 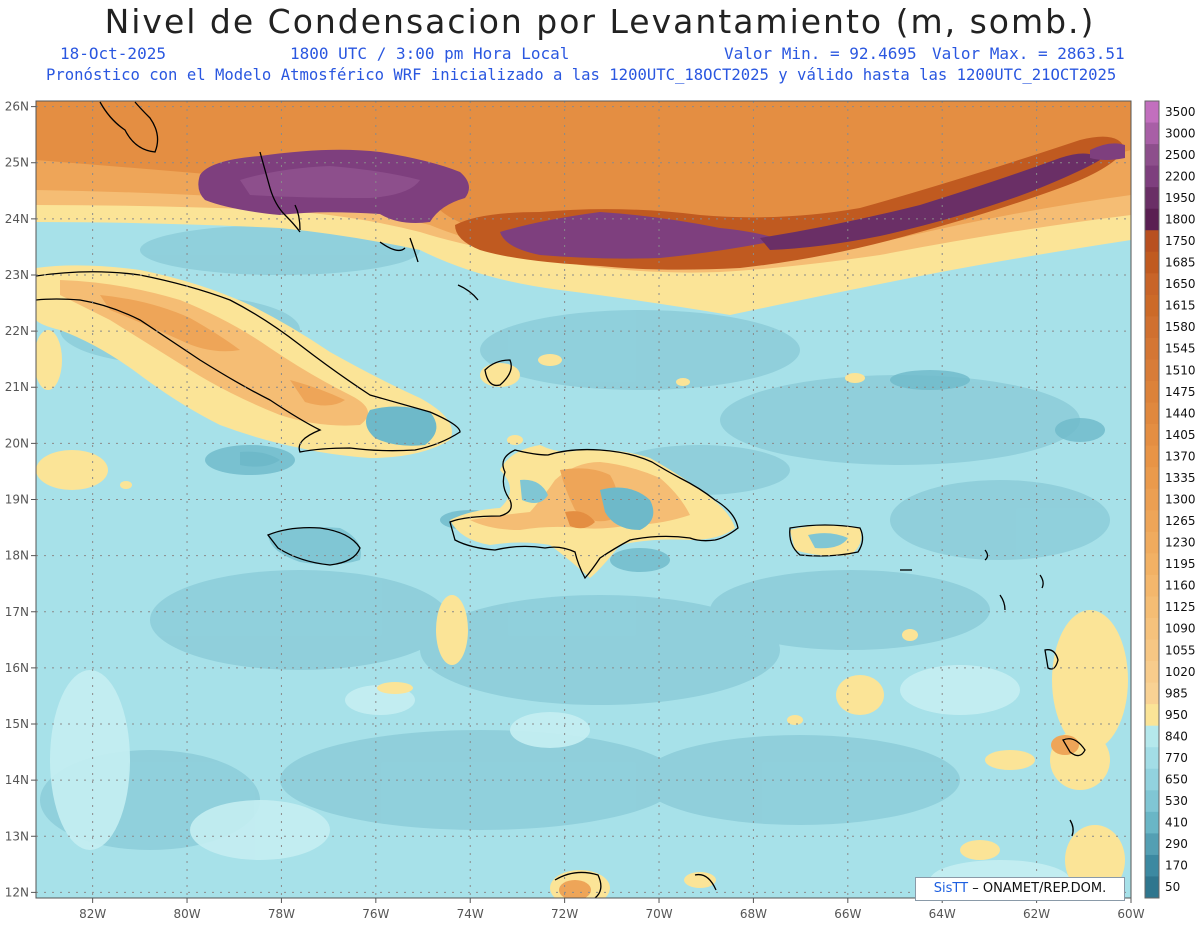 I want to click on lat-tick-label: 12N, so click(x=17, y=892).